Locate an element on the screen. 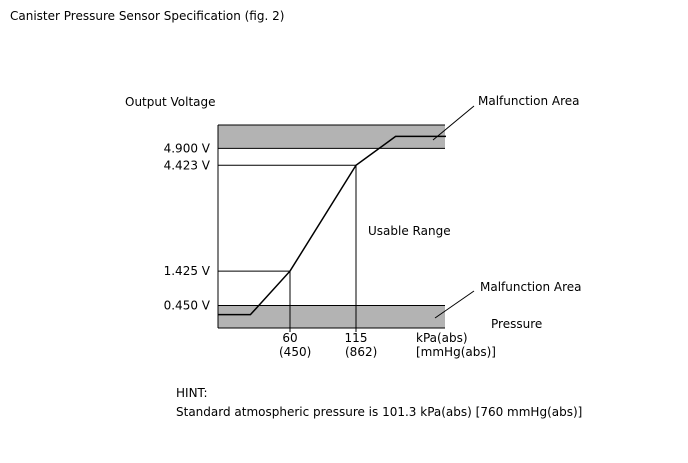 The image size is (688, 463). malfunction-band-lower is located at coordinates (331, 316).